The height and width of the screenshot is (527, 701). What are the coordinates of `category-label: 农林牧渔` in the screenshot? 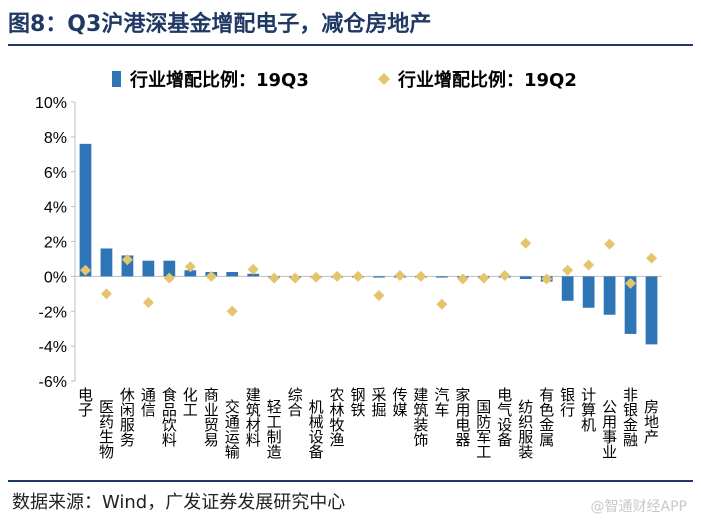 It's located at (337, 417).